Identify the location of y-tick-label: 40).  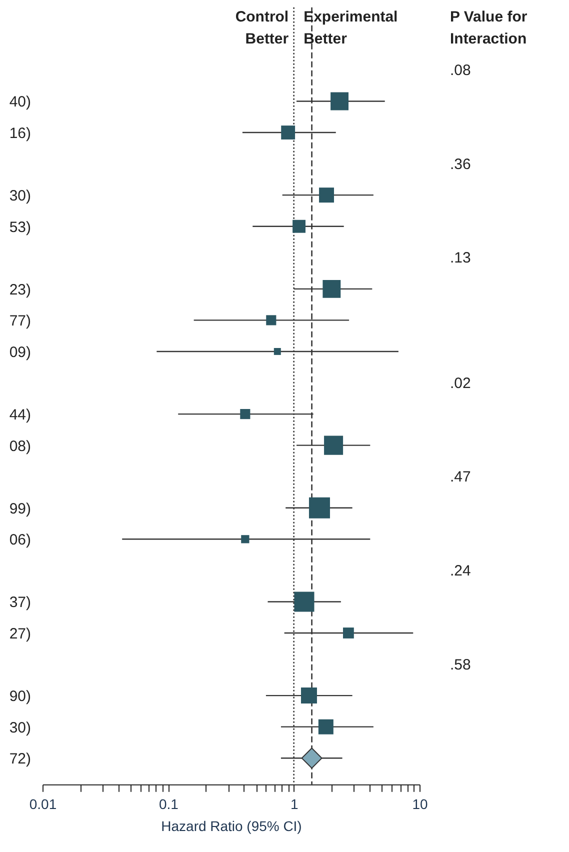
(20, 102).